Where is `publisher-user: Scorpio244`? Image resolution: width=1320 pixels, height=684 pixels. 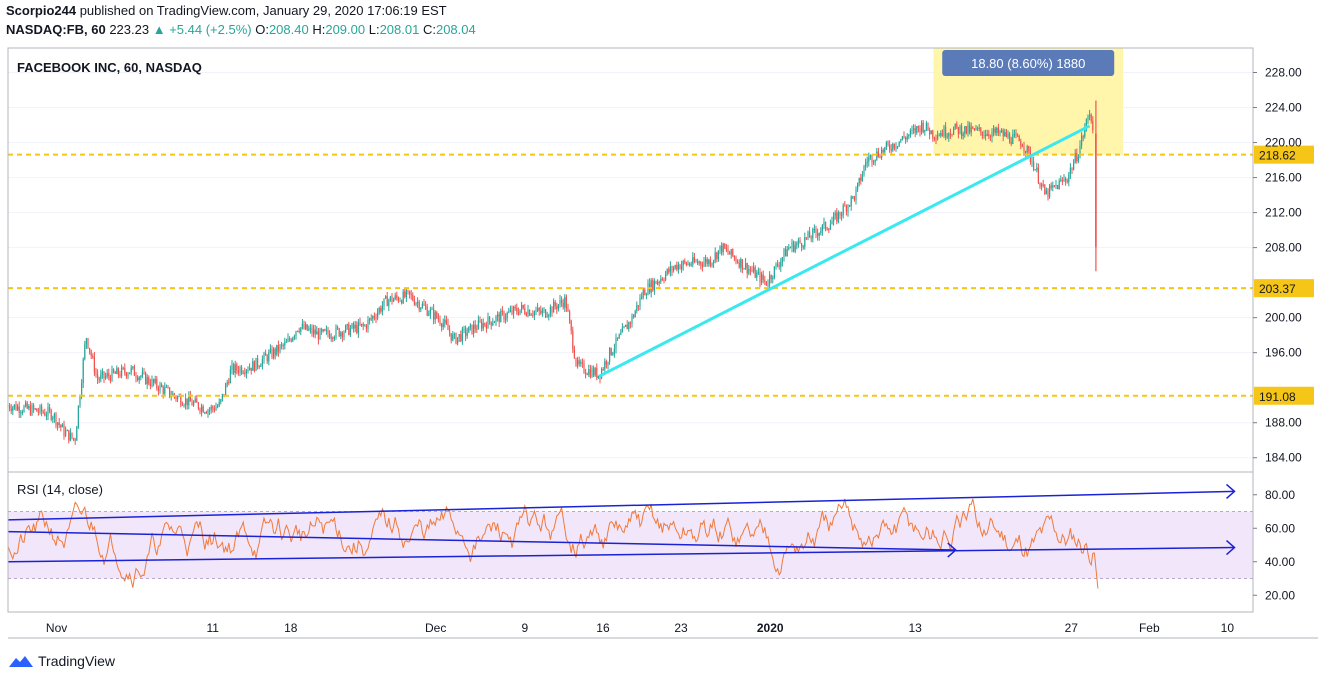
publisher-user: Scorpio244 is located at coordinates (41, 10).